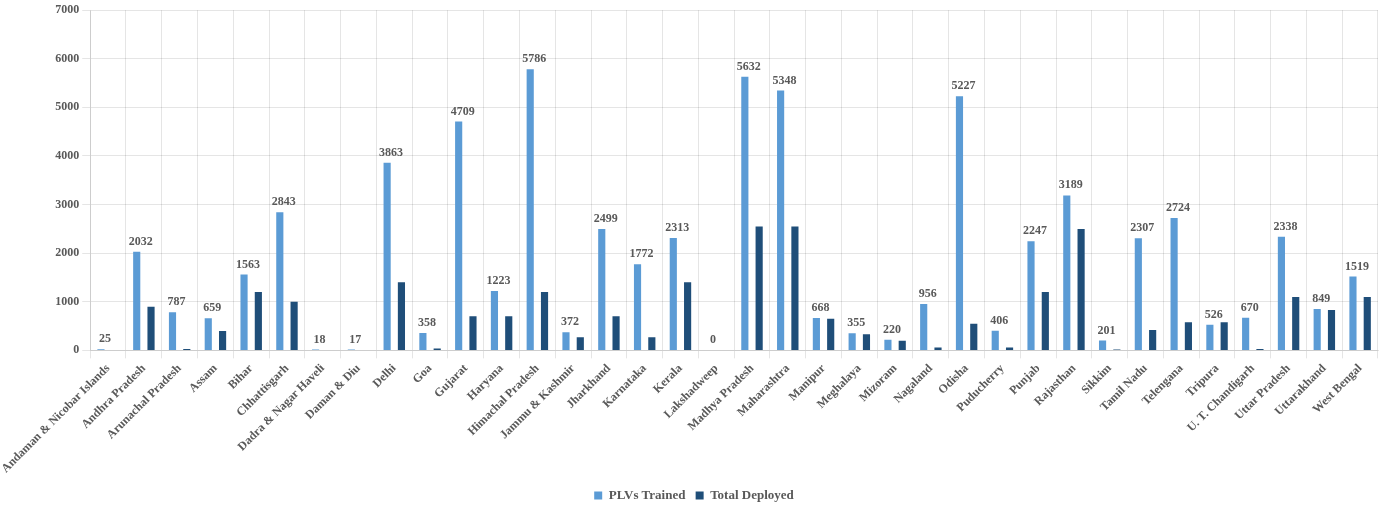  I want to click on data-label: 956, so click(927, 293).